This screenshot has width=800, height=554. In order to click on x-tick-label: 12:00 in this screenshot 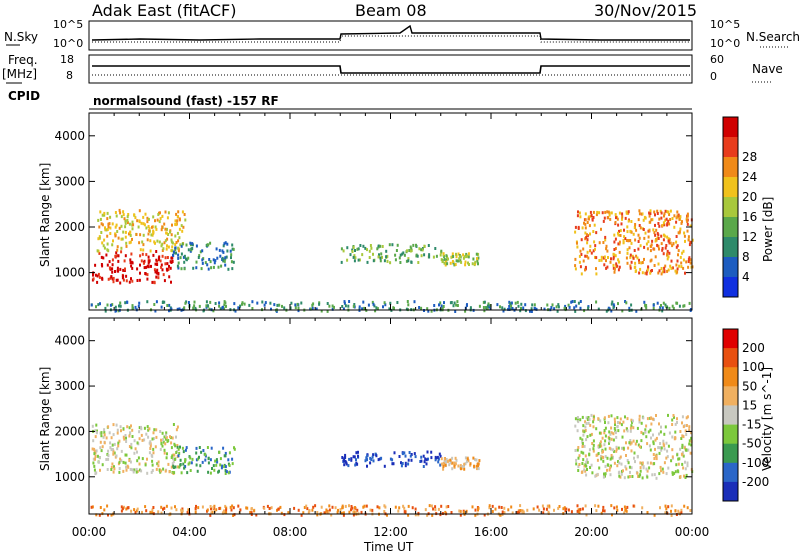, I will do `click(390, 532)`.